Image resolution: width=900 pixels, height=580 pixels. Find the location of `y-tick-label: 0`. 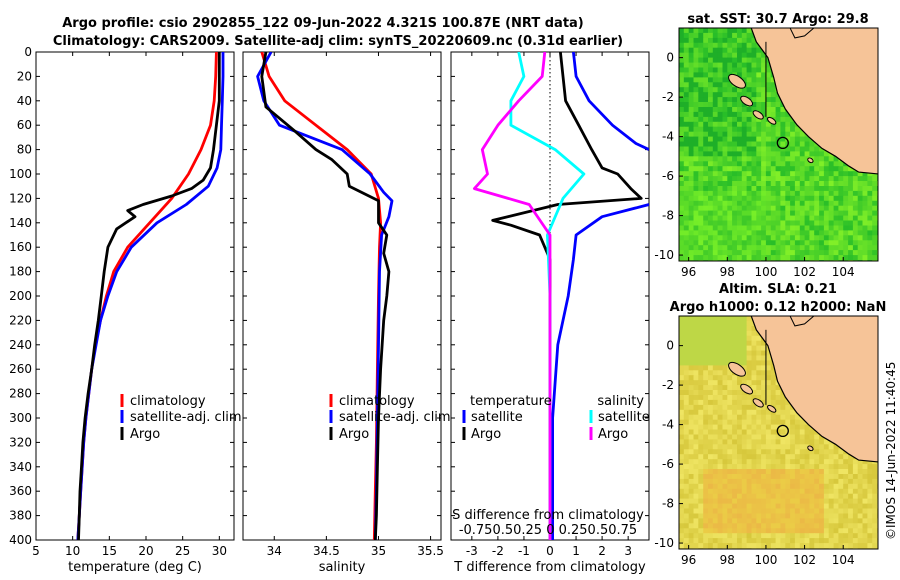

y-tick-label: 0 is located at coordinates (670, 346).